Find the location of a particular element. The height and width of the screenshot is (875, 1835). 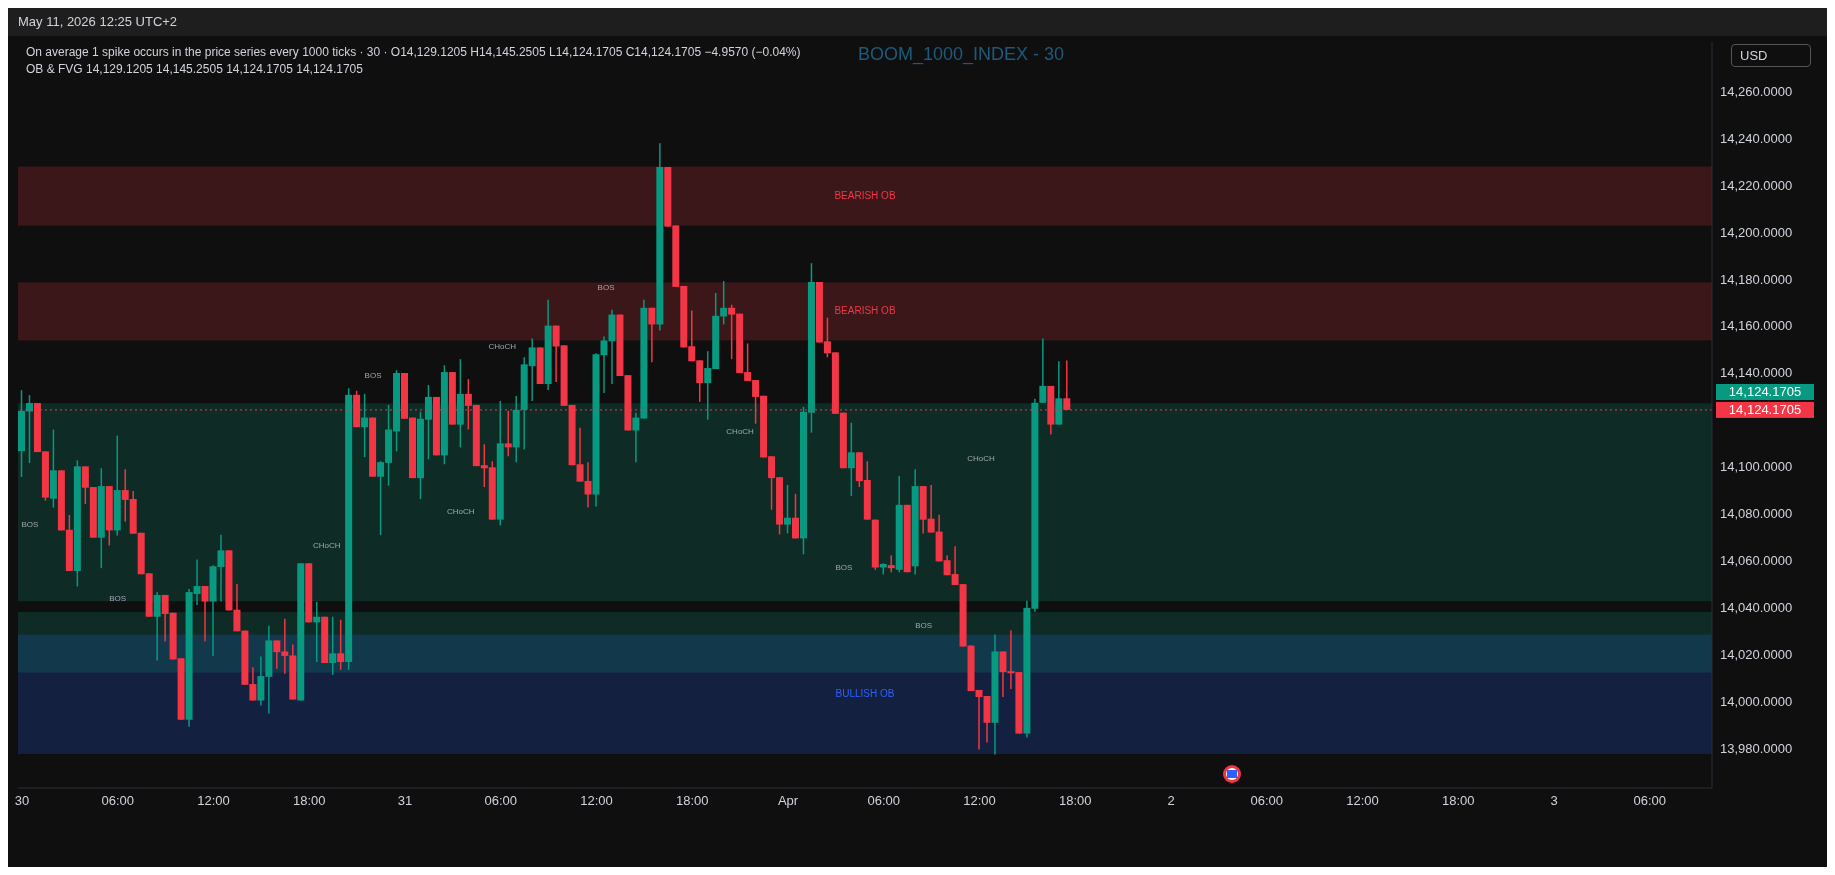

x-tick-label: 3 is located at coordinates (1554, 801).